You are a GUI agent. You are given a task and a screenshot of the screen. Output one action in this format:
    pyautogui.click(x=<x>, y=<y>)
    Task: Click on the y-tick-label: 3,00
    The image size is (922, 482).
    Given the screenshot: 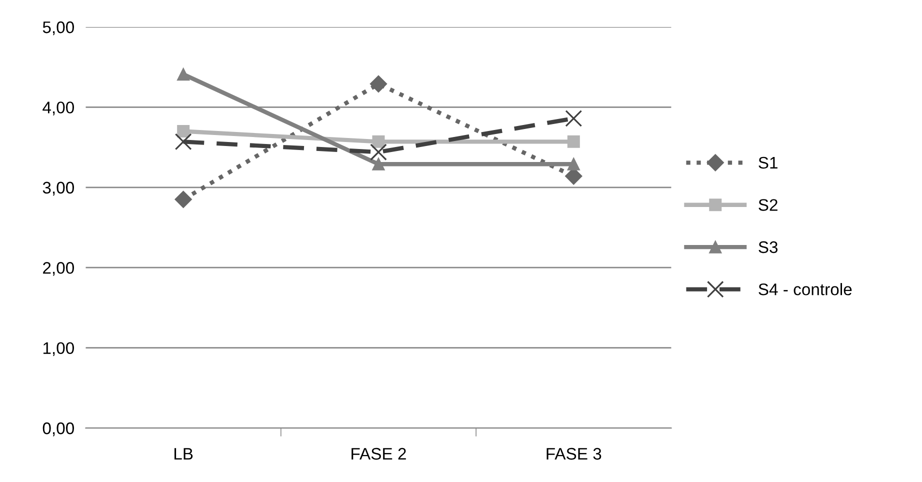 What is the action you would take?
    pyautogui.click(x=58, y=189)
    